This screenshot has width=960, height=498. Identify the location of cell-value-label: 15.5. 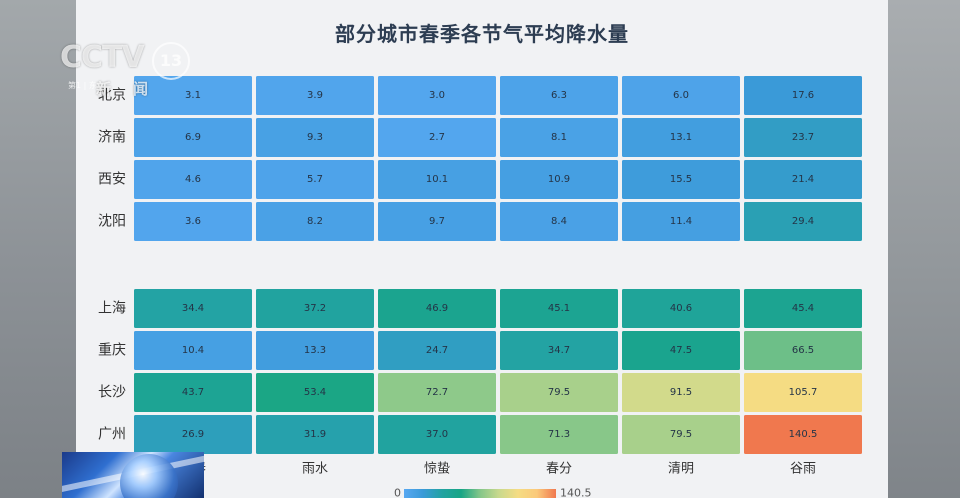
(681, 179).